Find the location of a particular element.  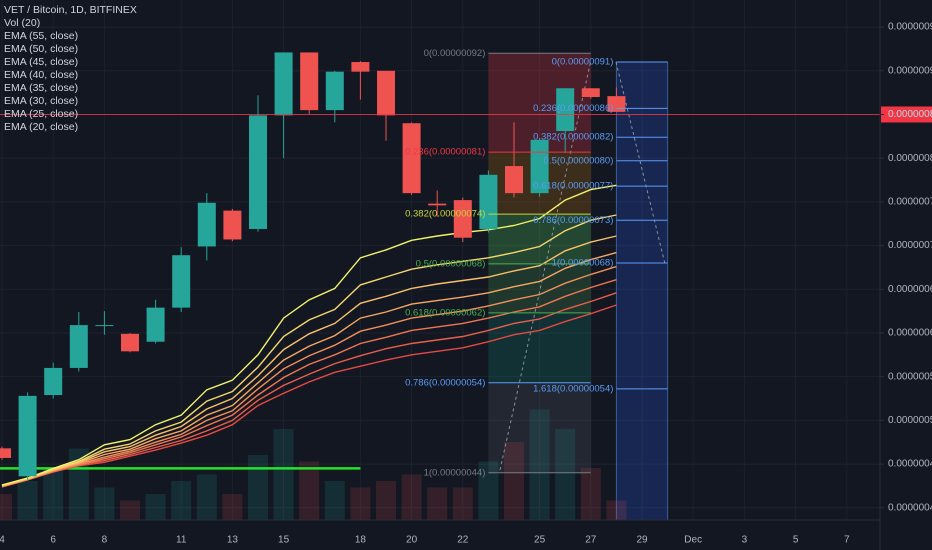

projection-line is located at coordinates (545, 265).